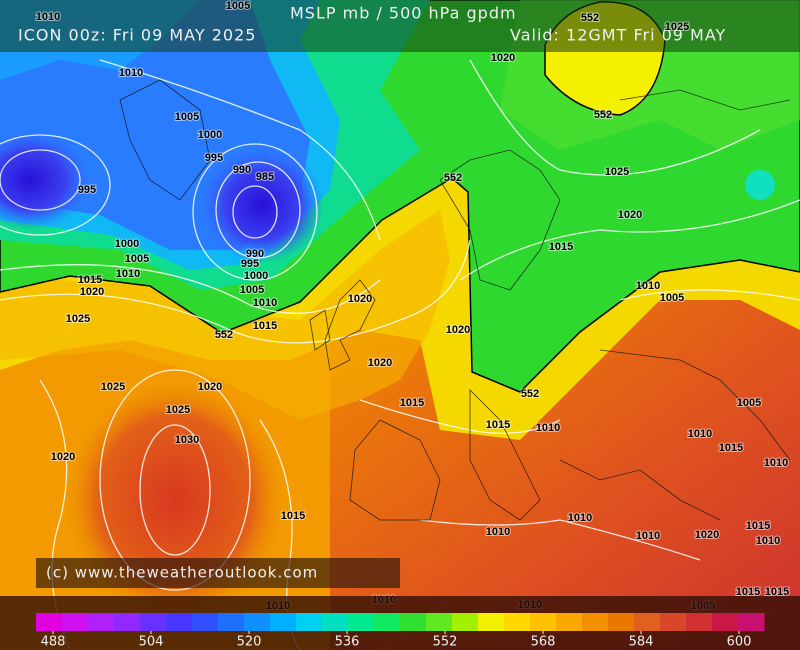 This screenshot has width=800, height=650. Describe the element at coordinates (400, 631) in the screenshot. I see `colorbar: 488 504 520 536 552 568 584 600` at that location.